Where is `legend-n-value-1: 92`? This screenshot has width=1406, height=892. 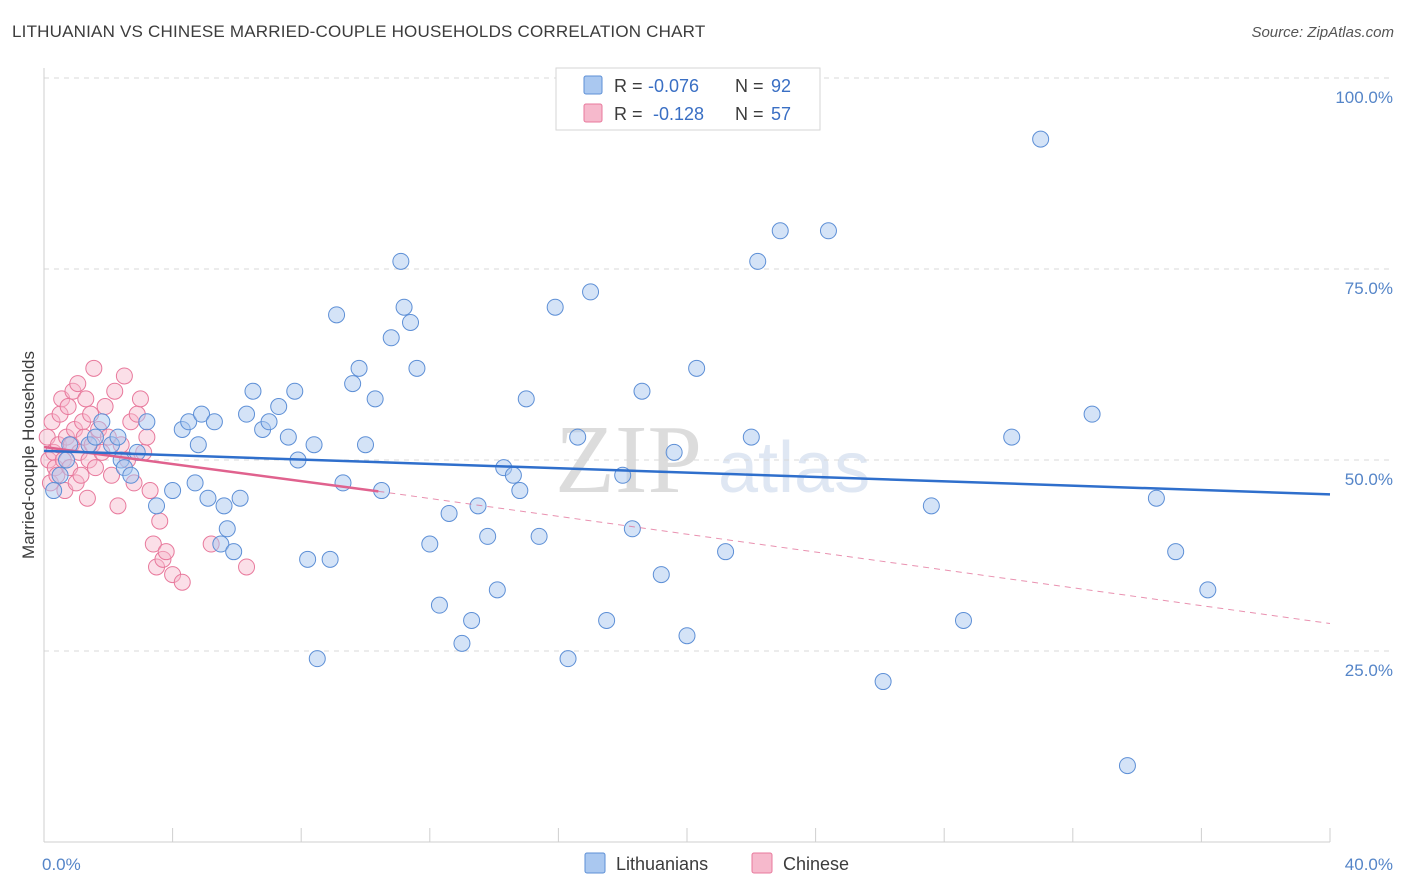
legend-n-value-1: 92 is located at coordinates (781, 86).